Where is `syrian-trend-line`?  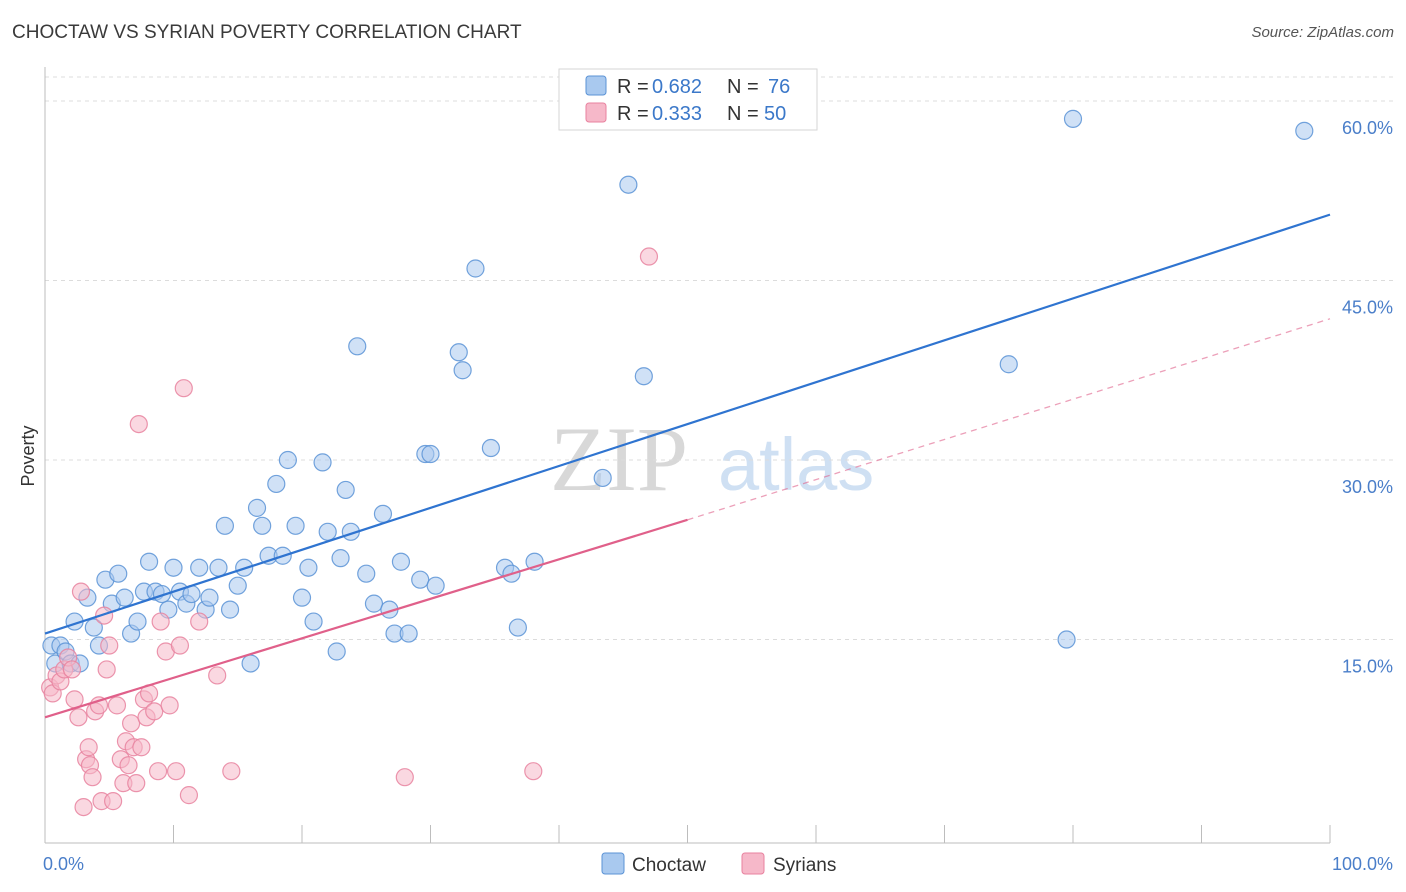 syrian-trend-line is located at coordinates (366, 618).